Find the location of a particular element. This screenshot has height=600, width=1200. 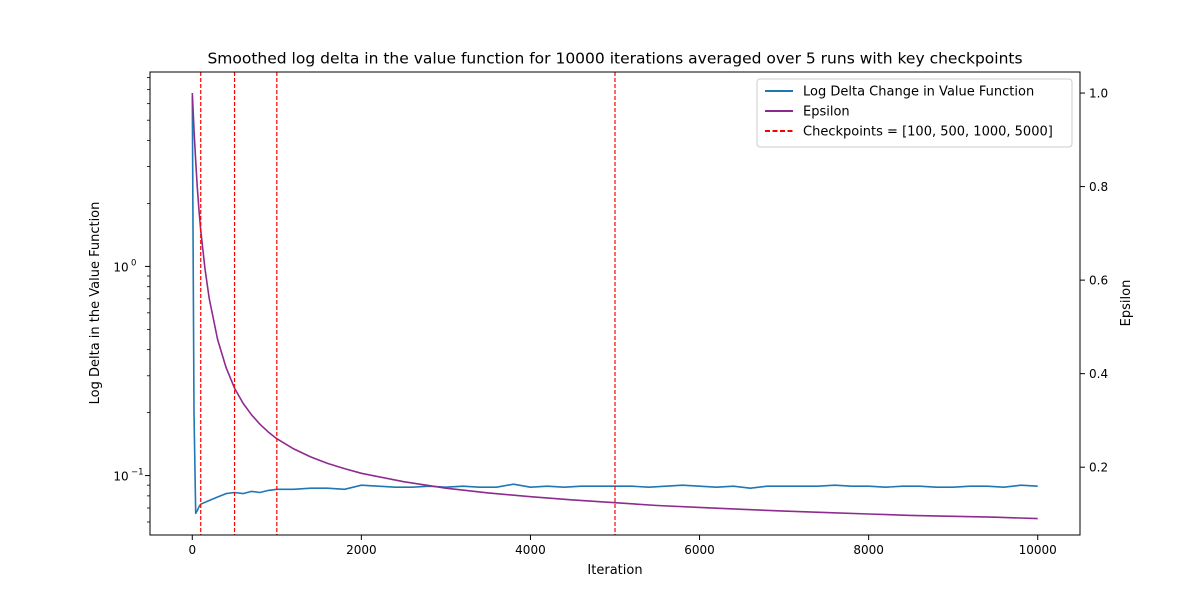

x-tick-label: 6000 is located at coordinates (699, 550).